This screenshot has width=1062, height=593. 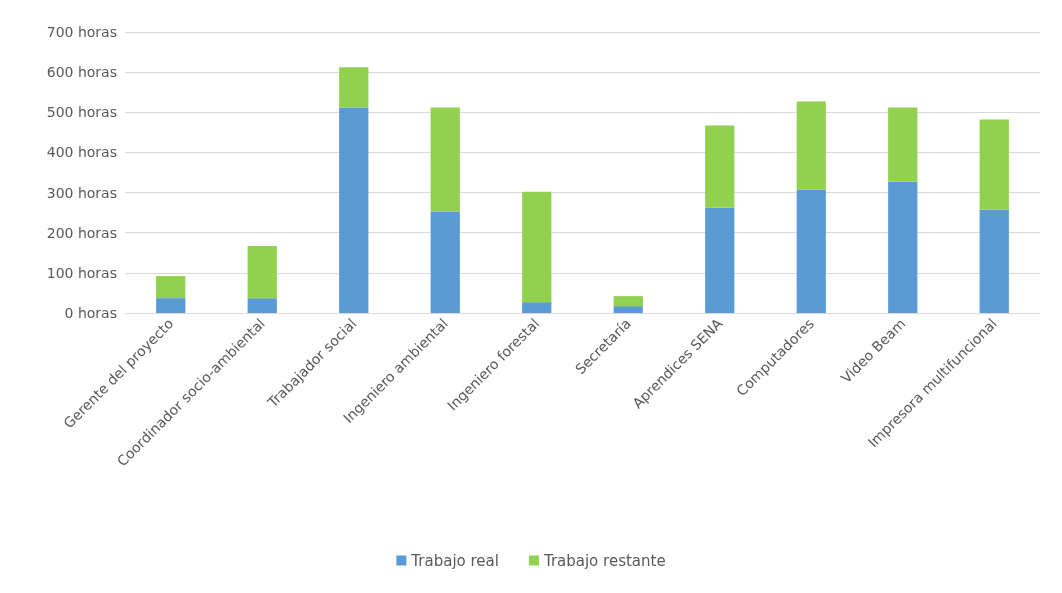 What do you see at coordinates (81, 192) in the screenshot?
I see `y-tick-label: 300 horas` at bounding box center [81, 192].